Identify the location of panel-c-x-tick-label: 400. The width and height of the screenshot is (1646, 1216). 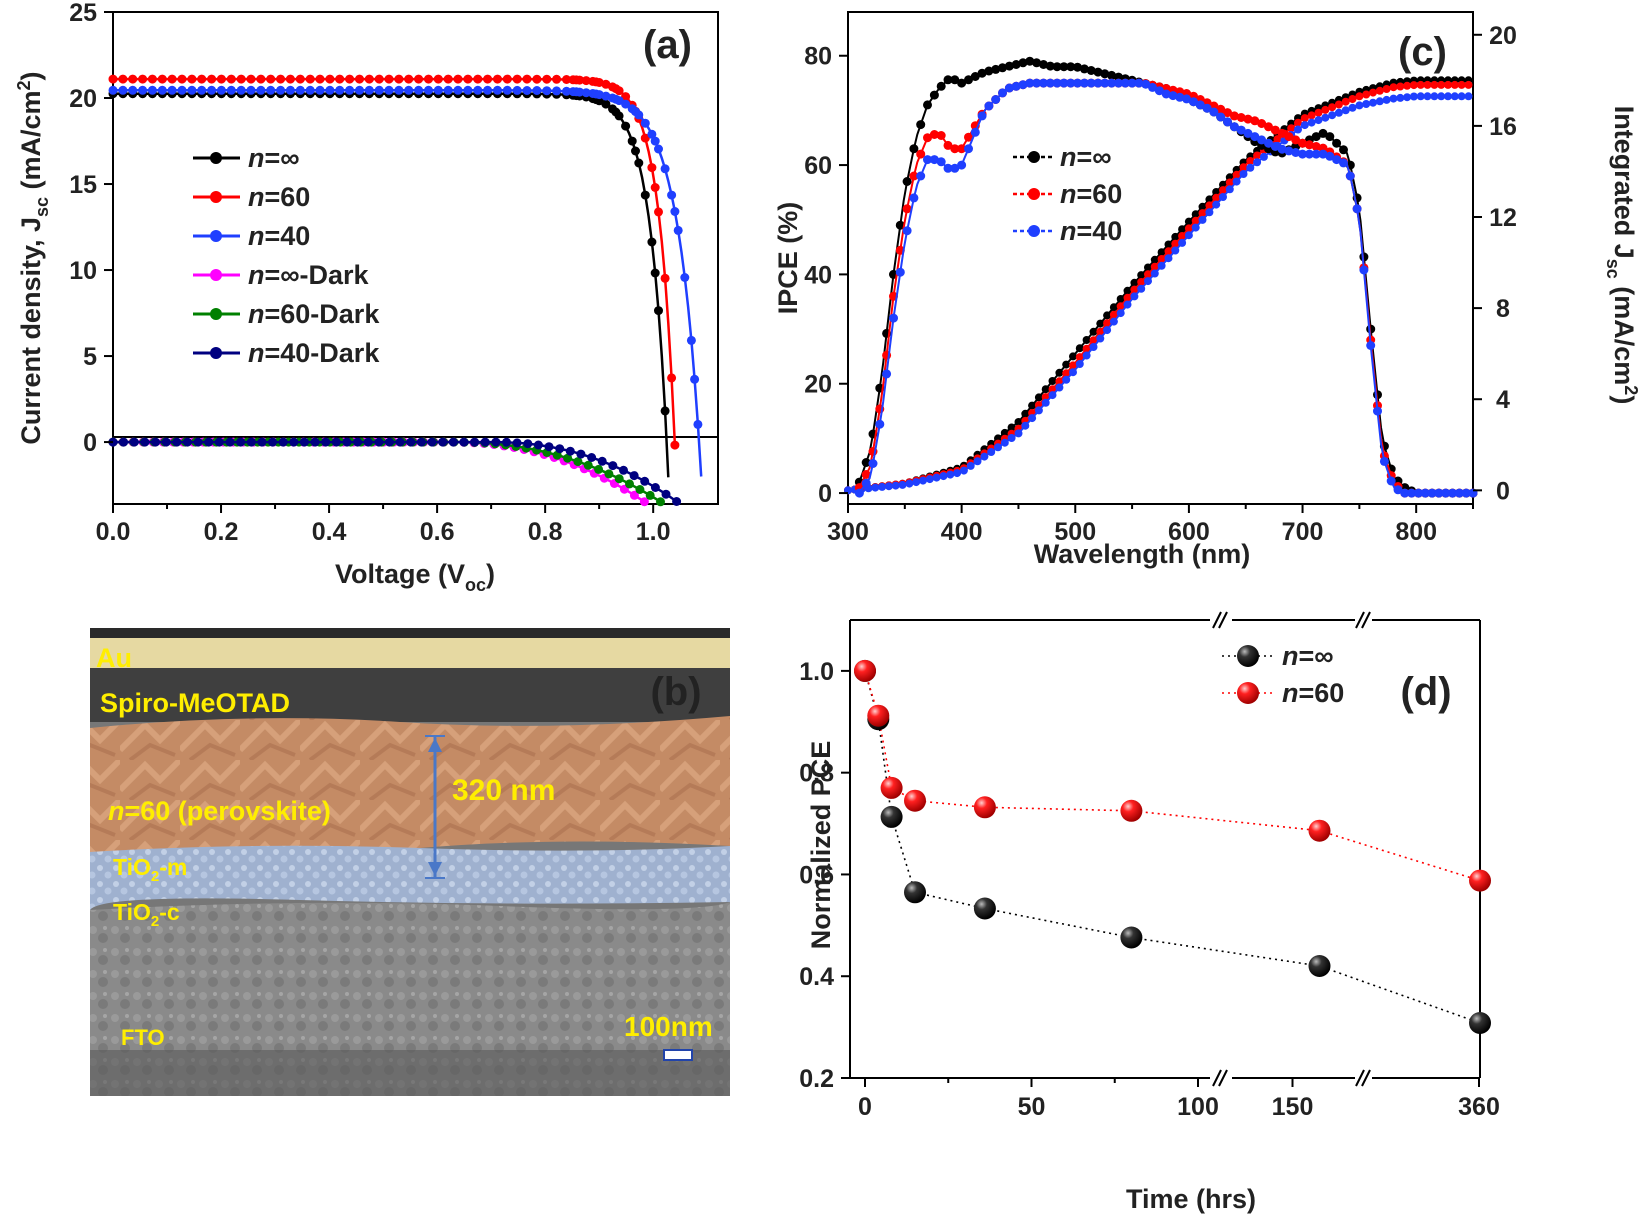
(962, 532).